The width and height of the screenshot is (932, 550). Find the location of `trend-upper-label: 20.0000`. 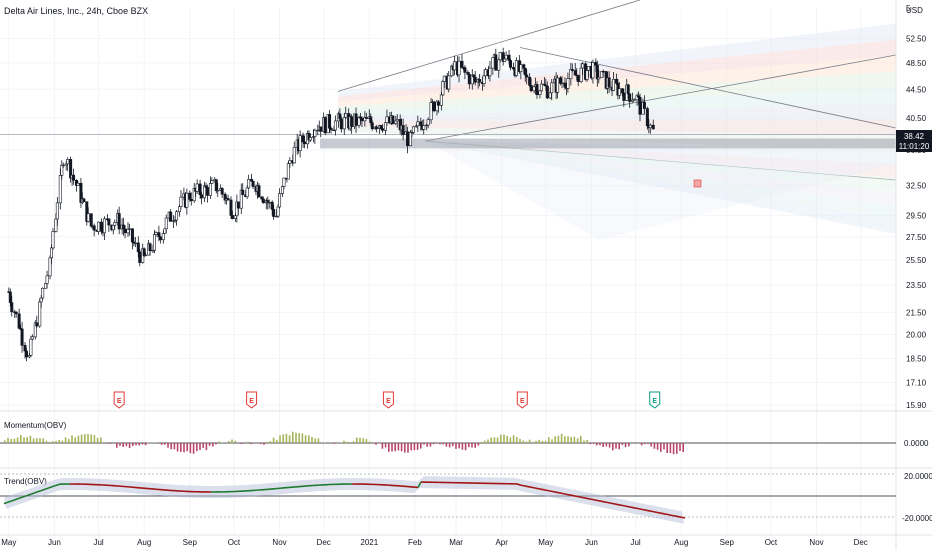

trend-upper-label: 20.0000 is located at coordinates (918, 476).